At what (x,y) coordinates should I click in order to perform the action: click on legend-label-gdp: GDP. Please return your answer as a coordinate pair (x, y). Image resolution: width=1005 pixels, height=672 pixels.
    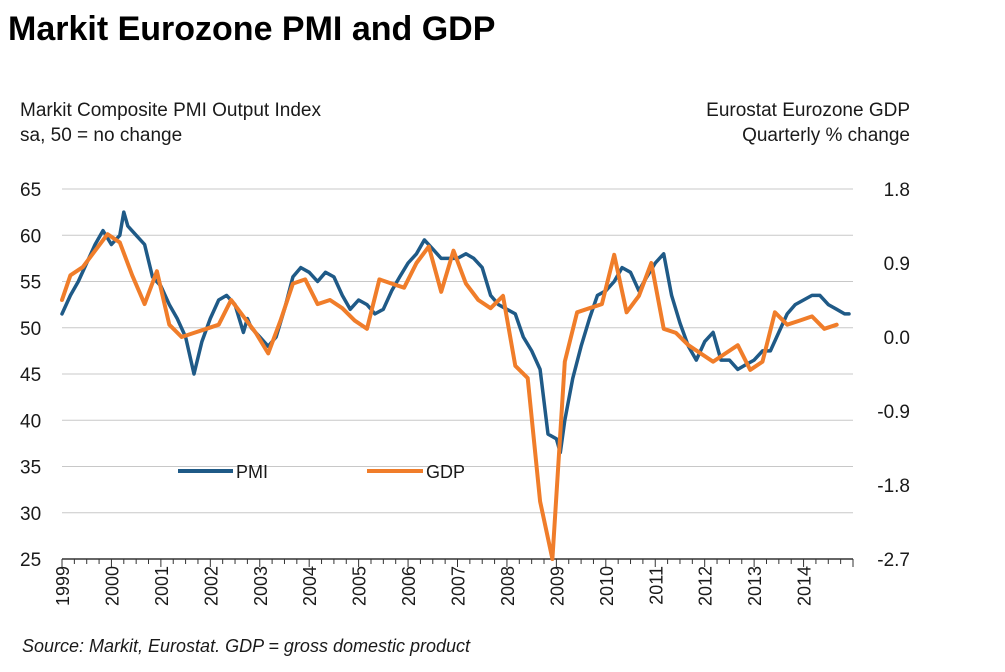
    Looking at the image, I should click on (445, 472).